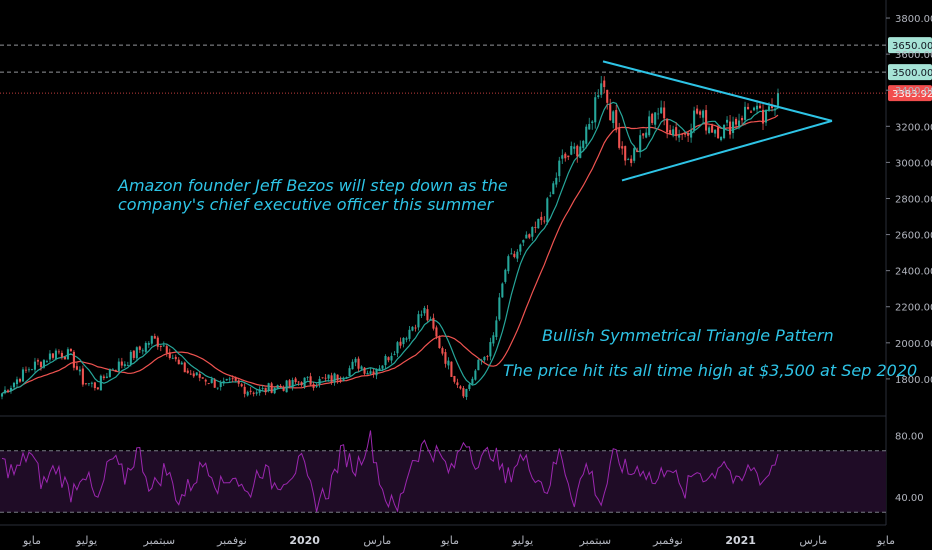  Describe the element at coordinates (31, 540) in the screenshot. I see `time-tick-label: مايو` at that location.